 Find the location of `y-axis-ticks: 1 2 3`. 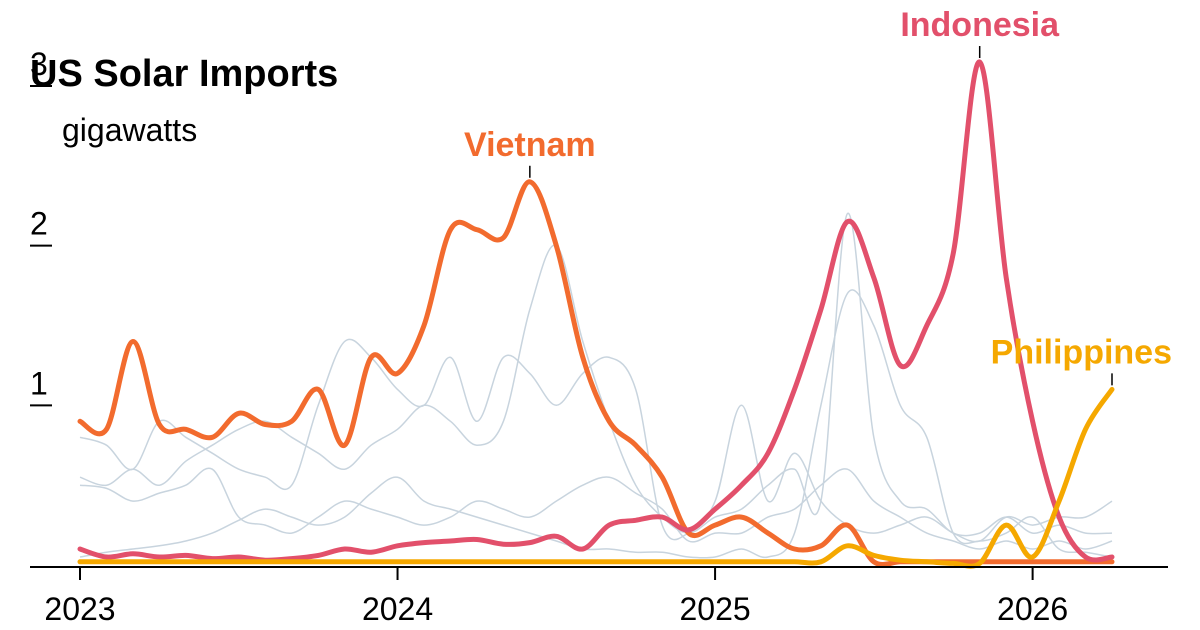

y-axis-ticks: 1 2 3 is located at coordinates (41, 226).